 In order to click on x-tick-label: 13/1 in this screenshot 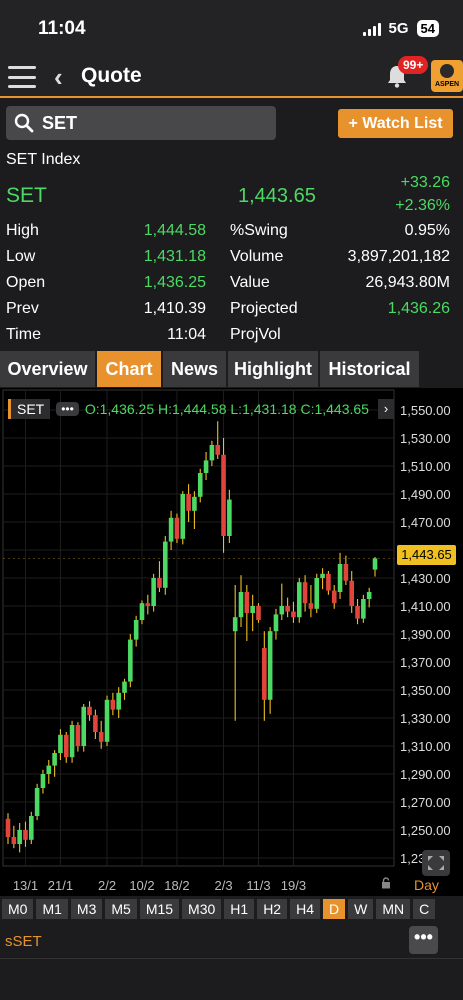, I will do `click(25, 885)`.